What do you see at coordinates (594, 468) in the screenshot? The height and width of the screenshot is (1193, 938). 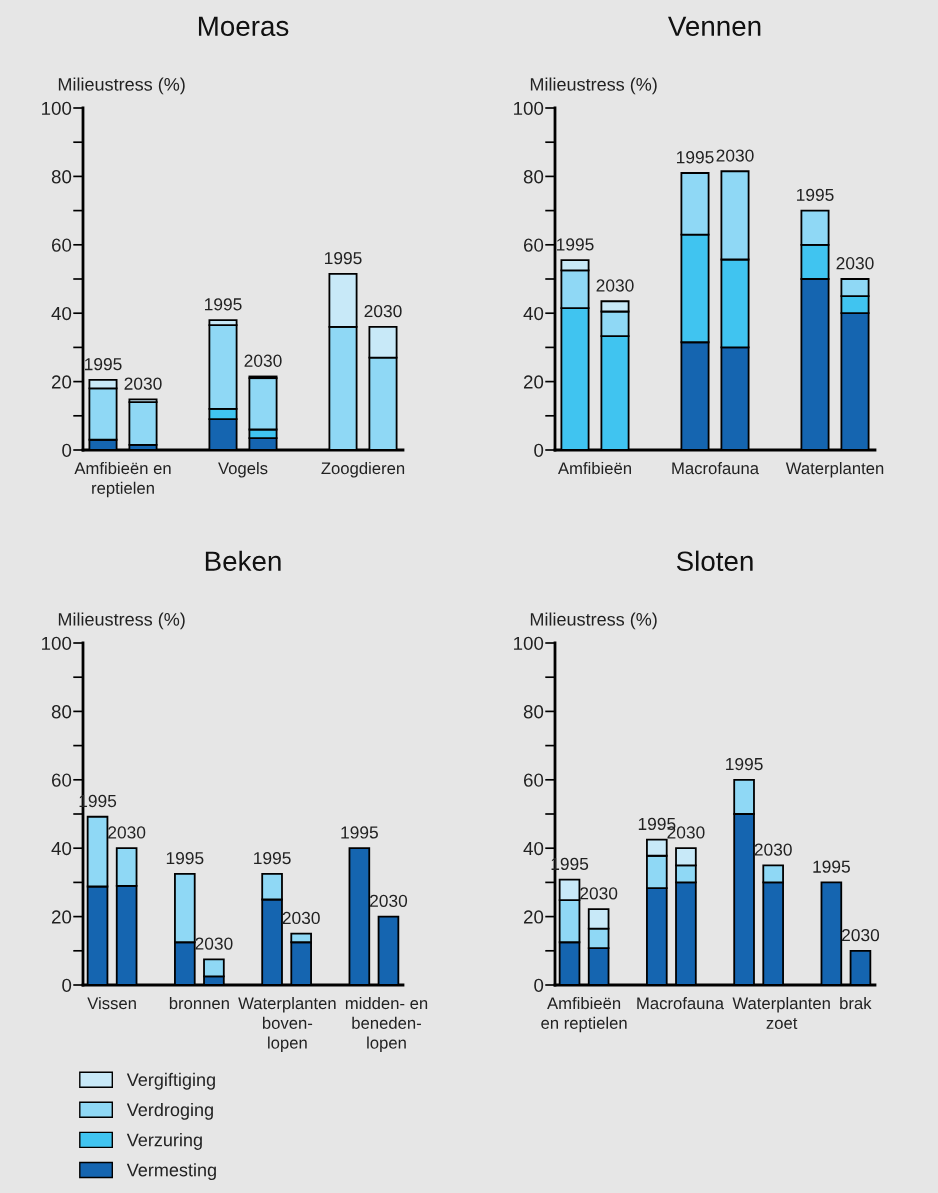 I see `text: Amfibieën` at bounding box center [594, 468].